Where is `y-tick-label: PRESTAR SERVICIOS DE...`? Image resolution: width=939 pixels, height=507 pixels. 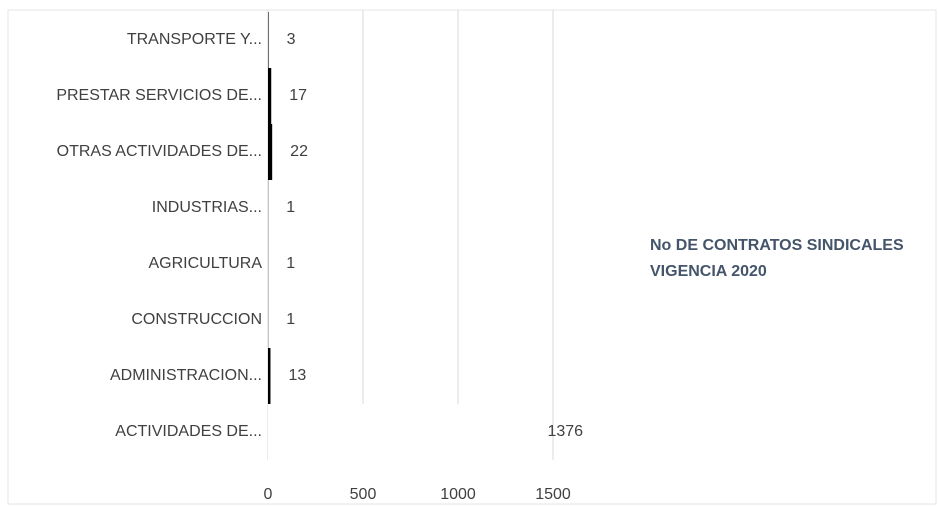
y-tick-label: PRESTAR SERVICIOS DE... is located at coordinates (159, 95).